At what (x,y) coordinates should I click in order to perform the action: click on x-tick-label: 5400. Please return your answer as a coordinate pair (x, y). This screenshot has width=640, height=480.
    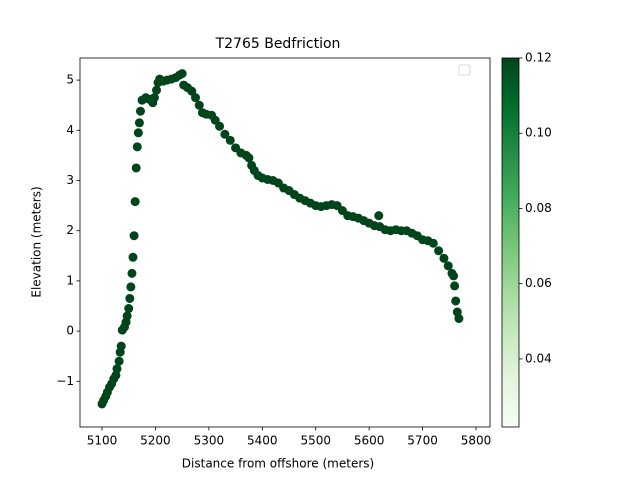
    Looking at the image, I should click on (262, 441).